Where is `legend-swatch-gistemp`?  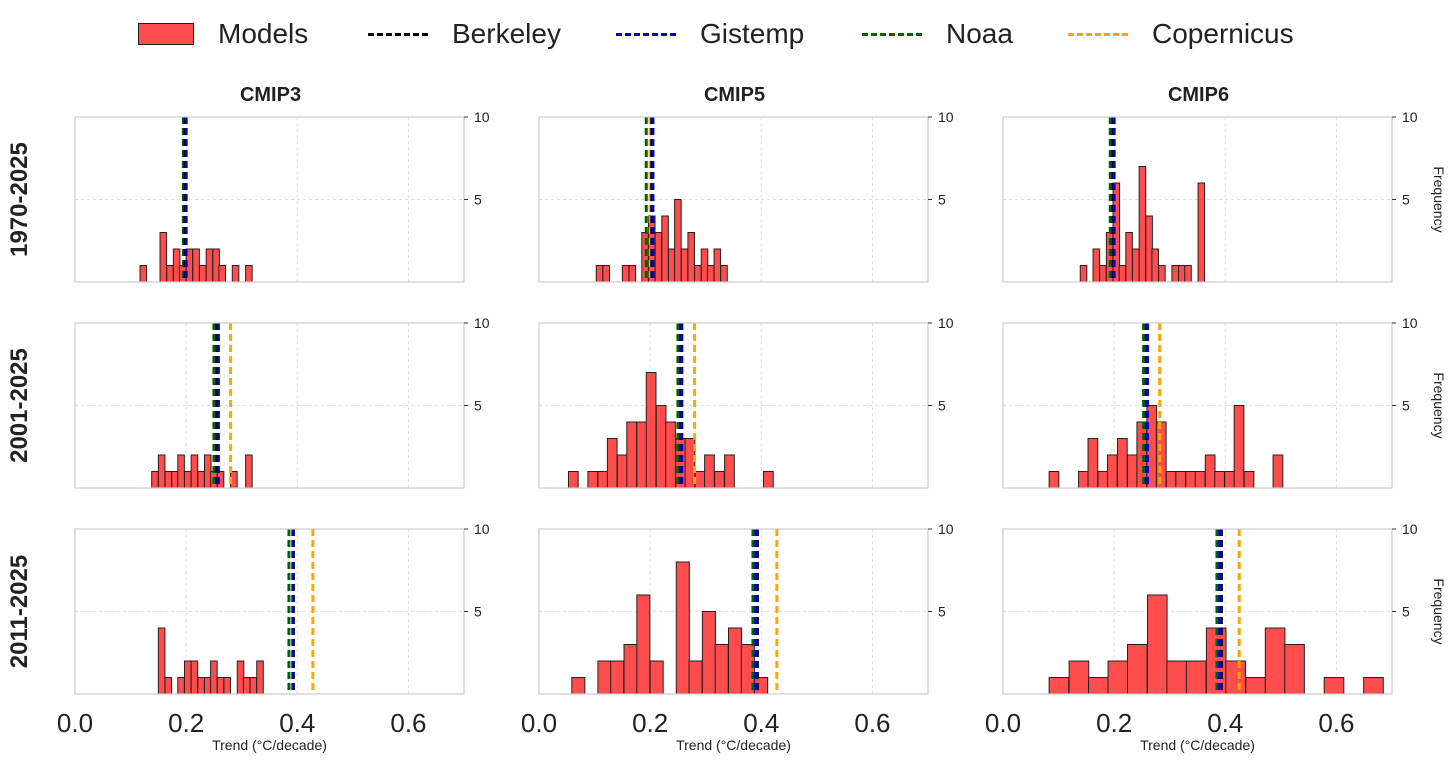
legend-swatch-gistemp is located at coordinates (646, 34).